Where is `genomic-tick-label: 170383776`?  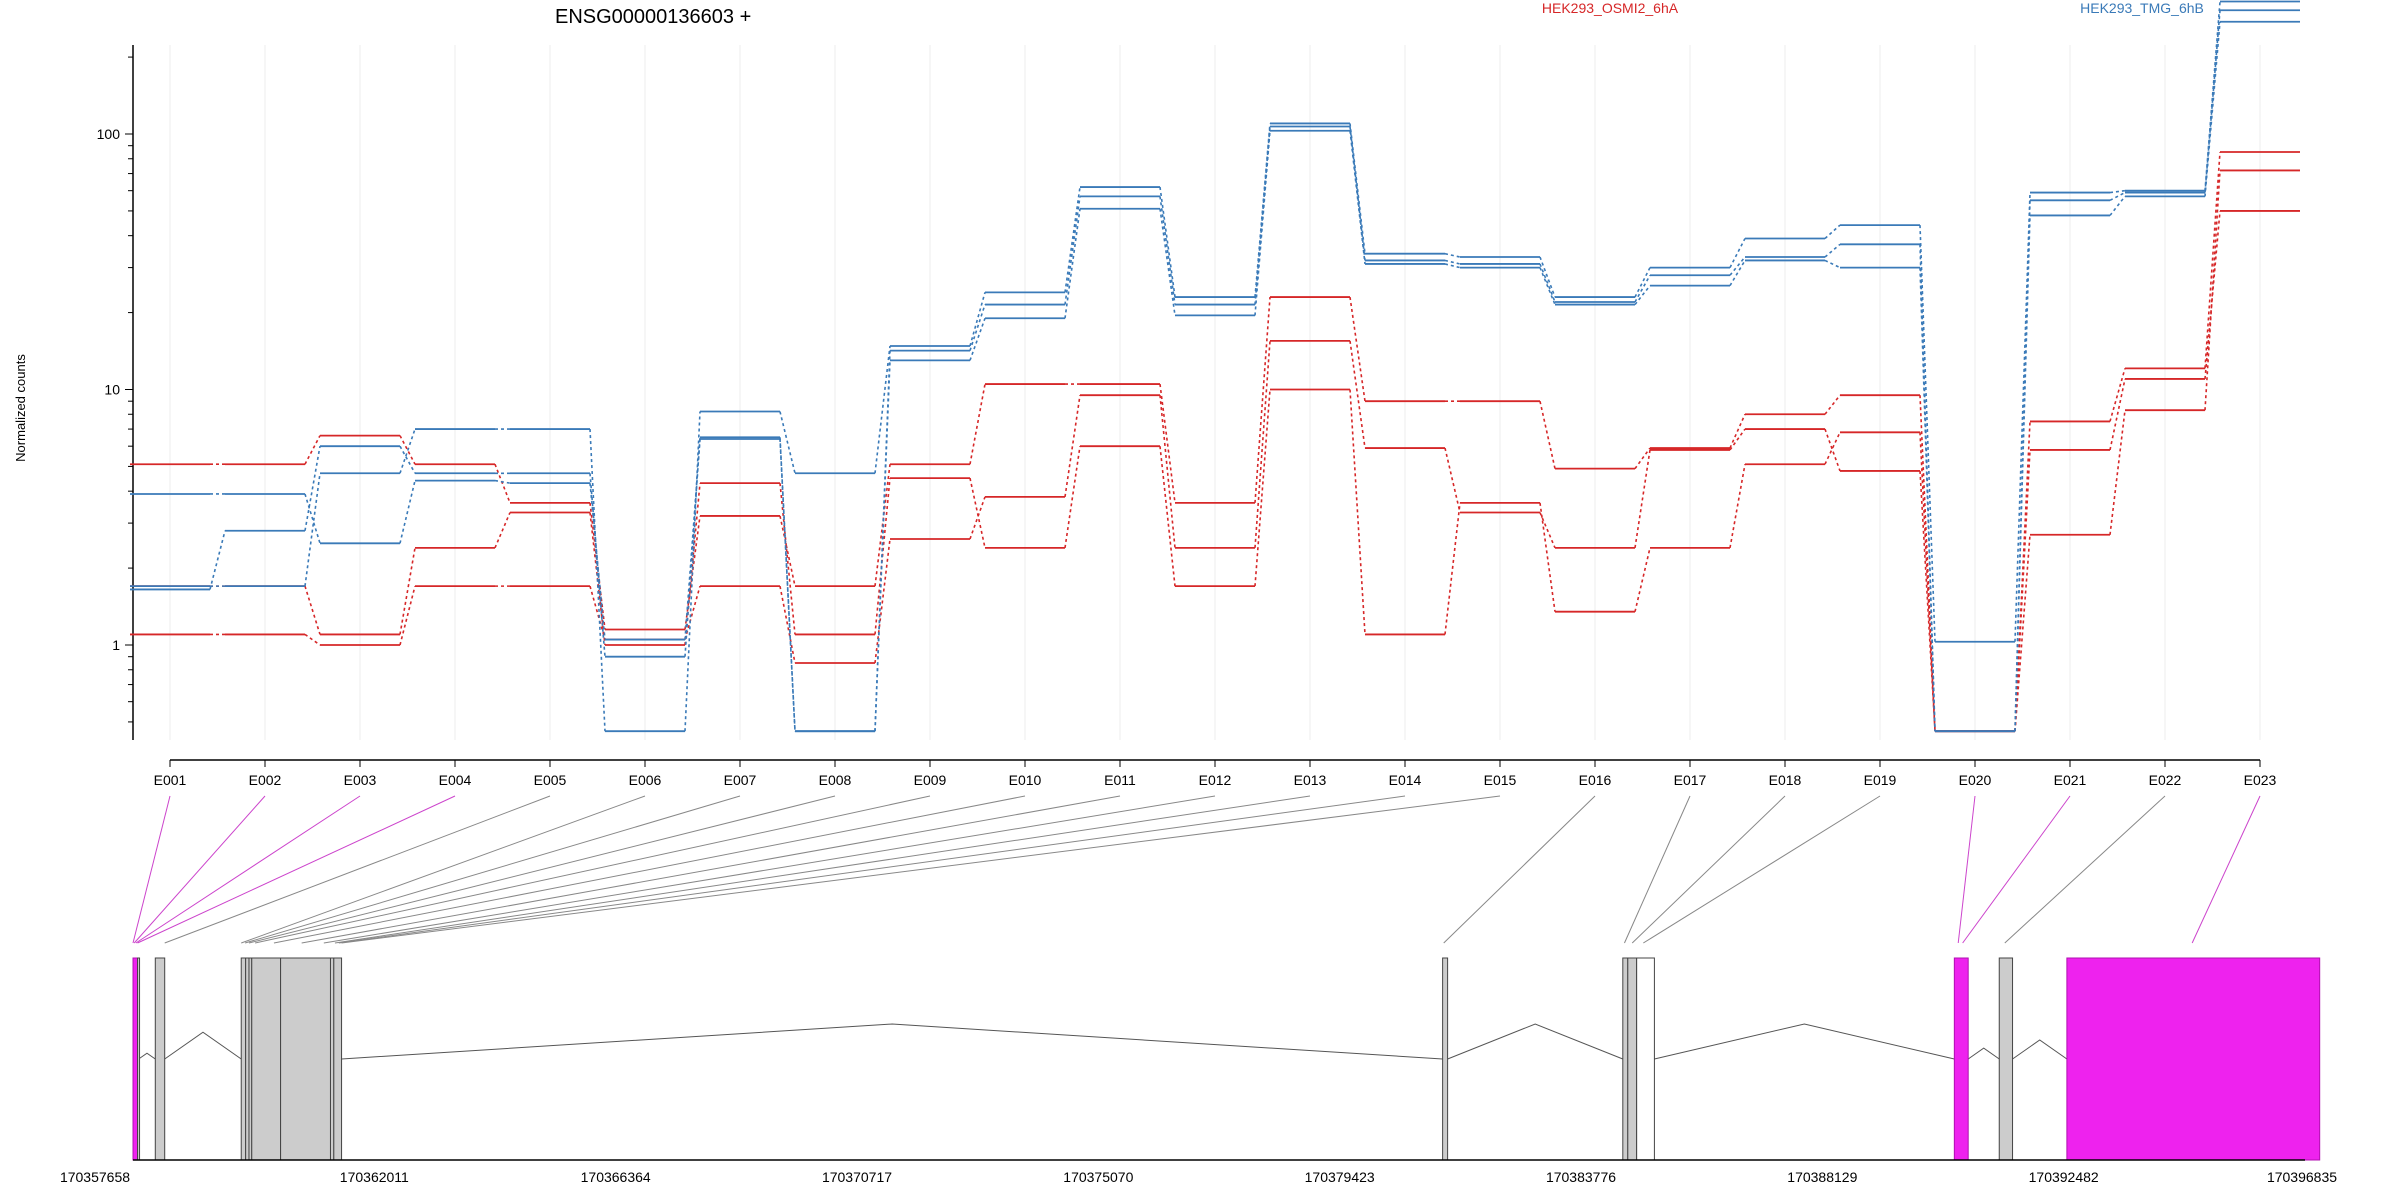
genomic-tick-label: 170383776 is located at coordinates (1581, 1177).